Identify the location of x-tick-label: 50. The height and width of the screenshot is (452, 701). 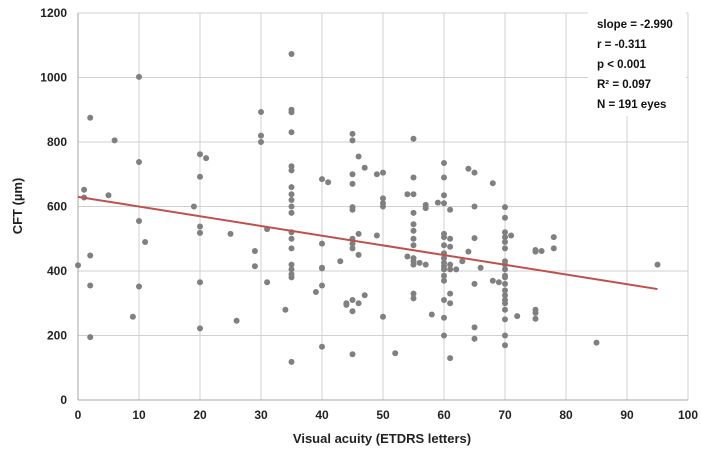
(383, 415).